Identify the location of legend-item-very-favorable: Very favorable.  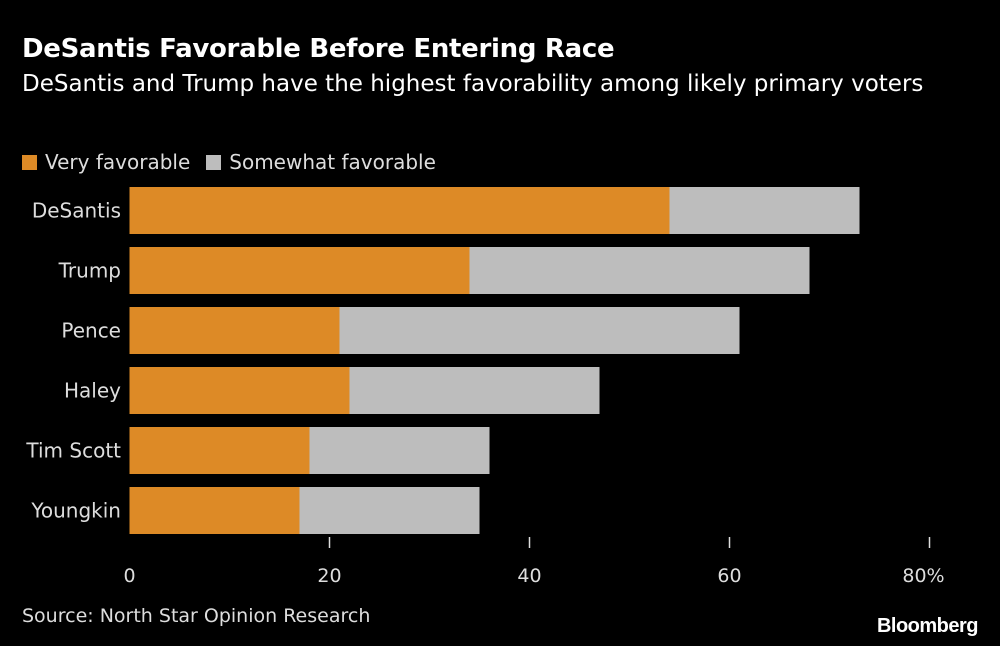
(106, 162).